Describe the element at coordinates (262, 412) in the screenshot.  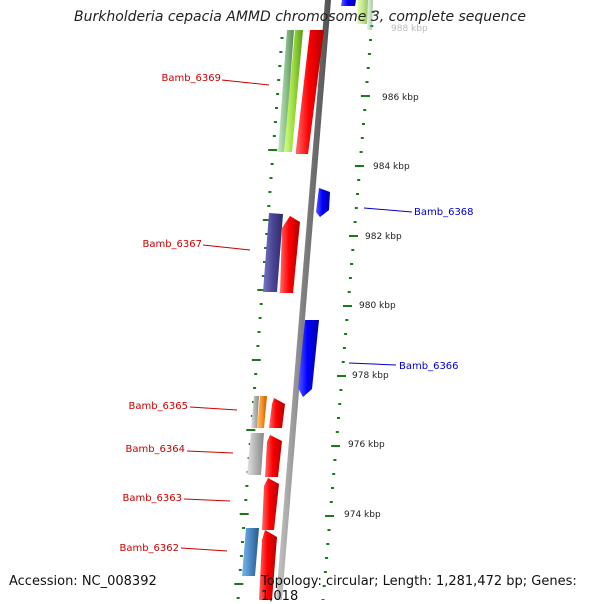
I see `cds-orange` at that location.